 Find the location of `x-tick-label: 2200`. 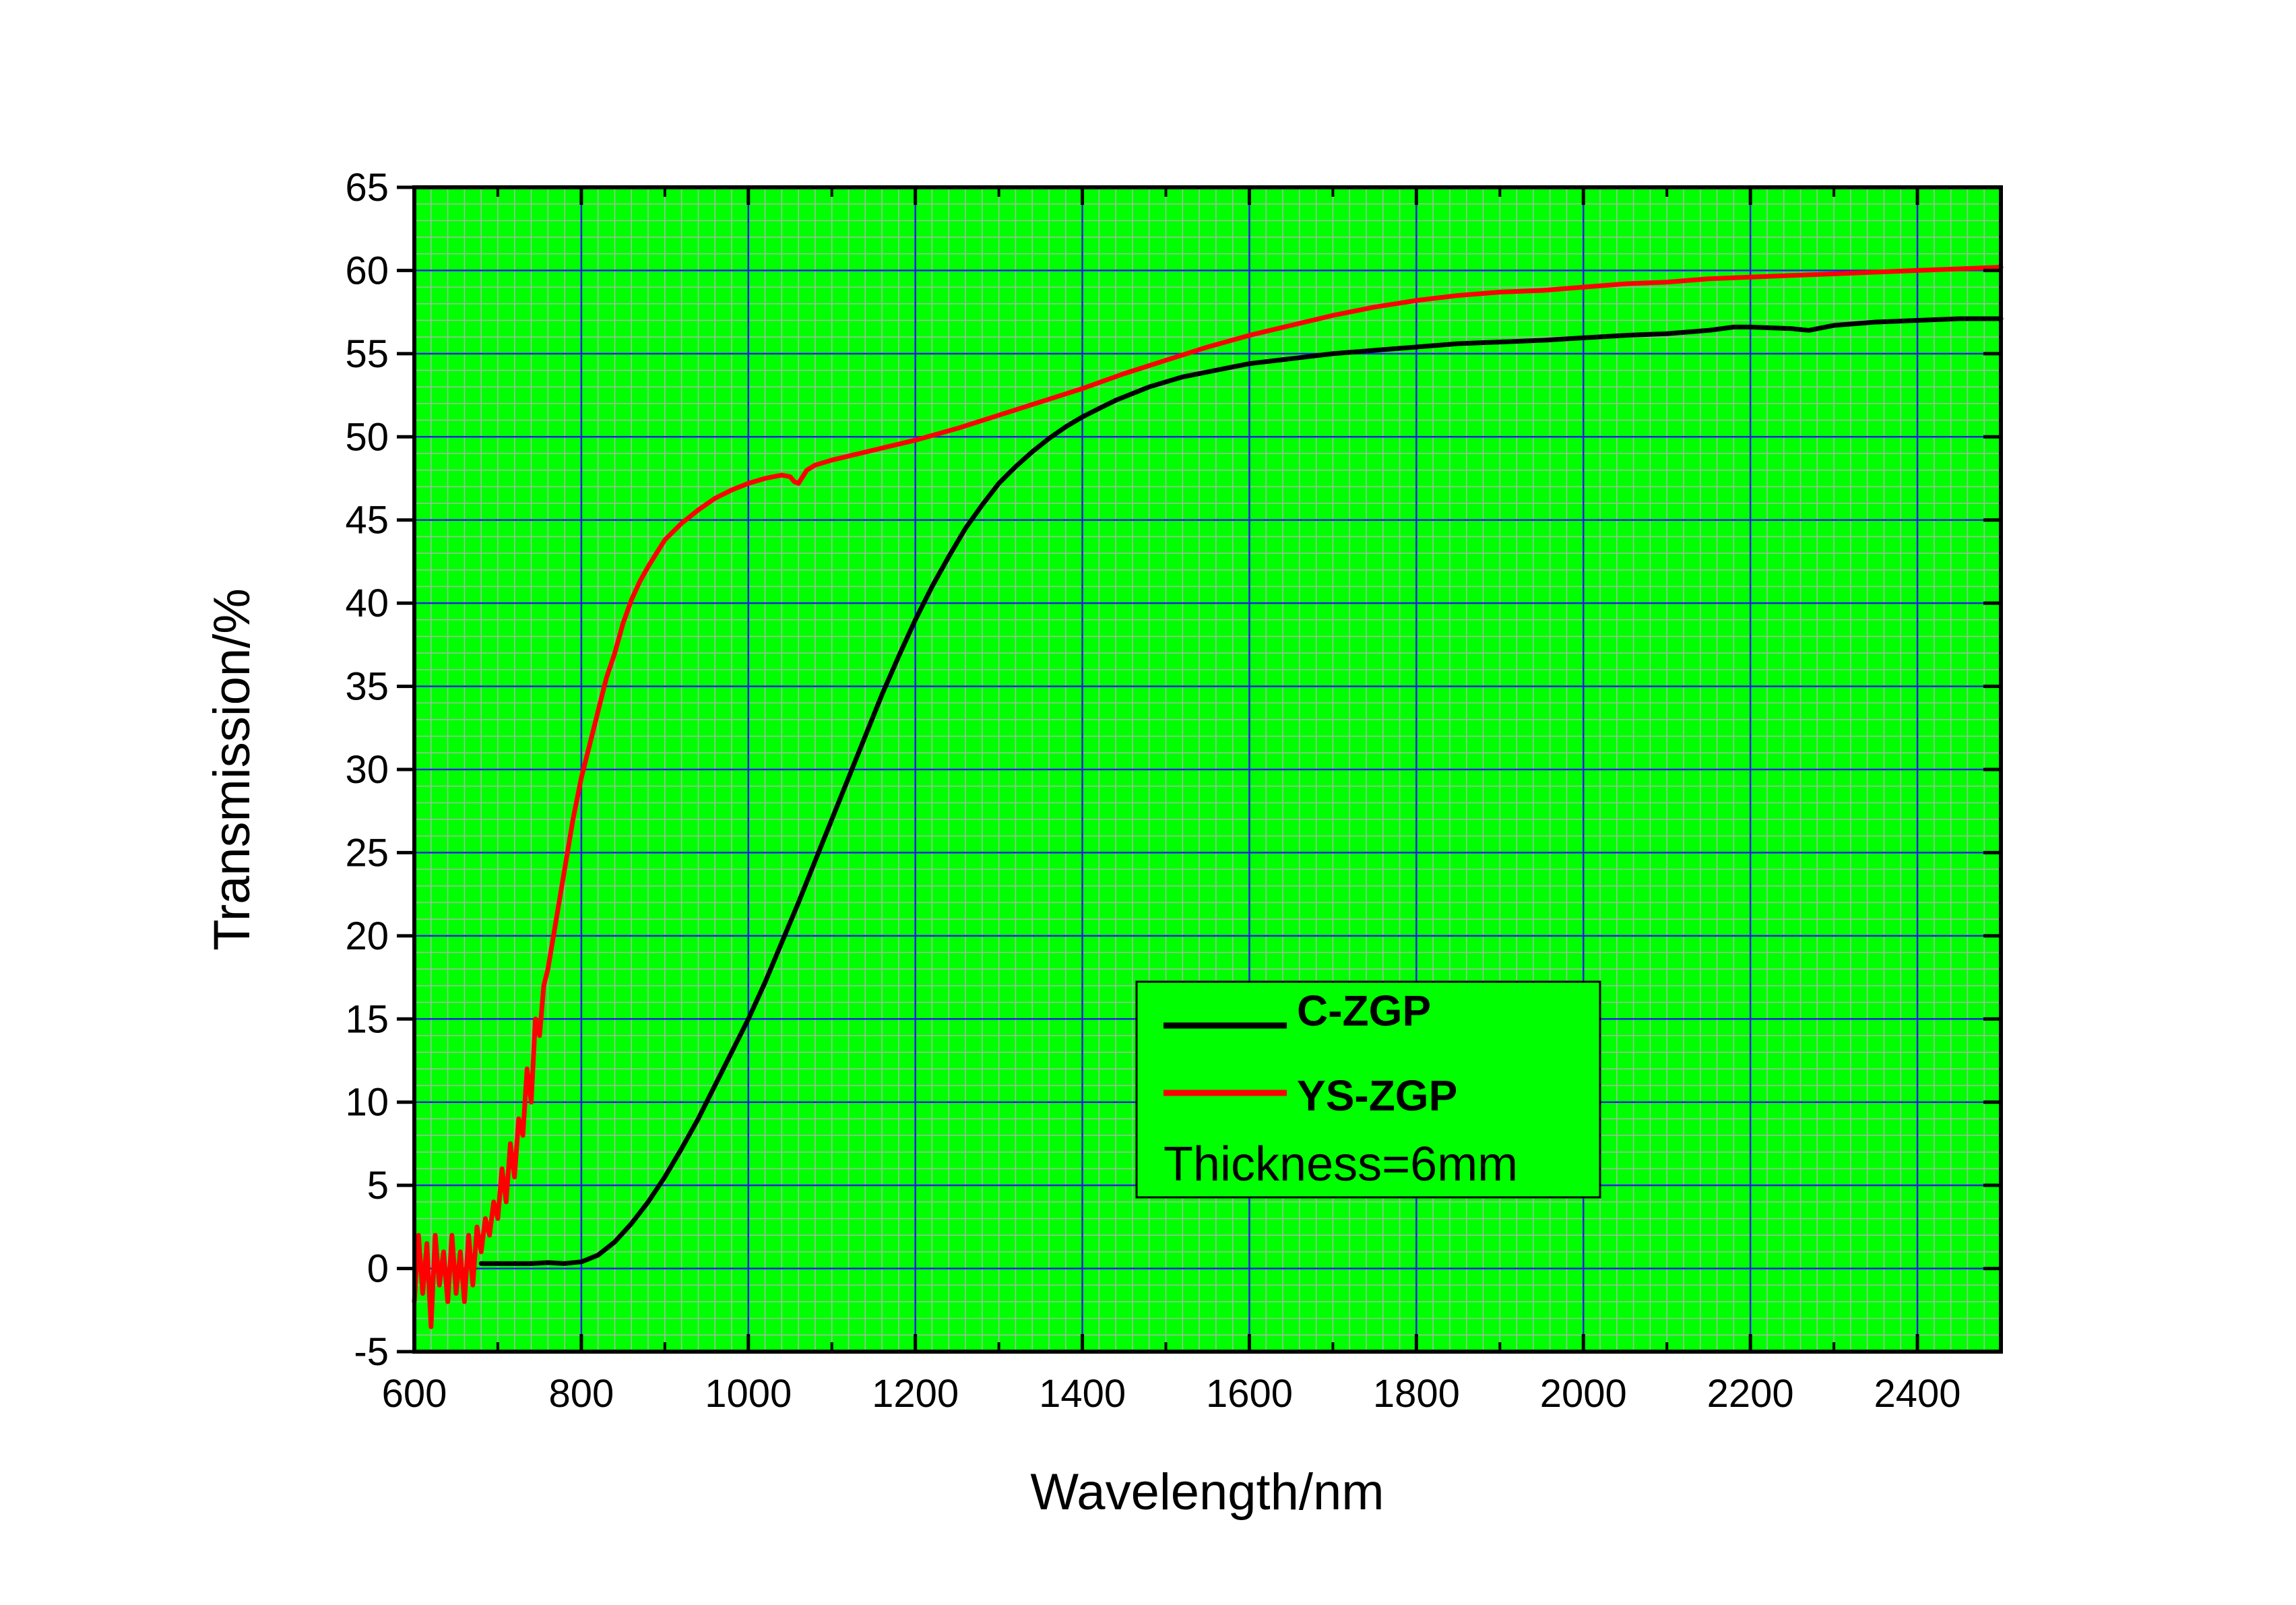

x-tick-label: 2200 is located at coordinates (1750, 1394).